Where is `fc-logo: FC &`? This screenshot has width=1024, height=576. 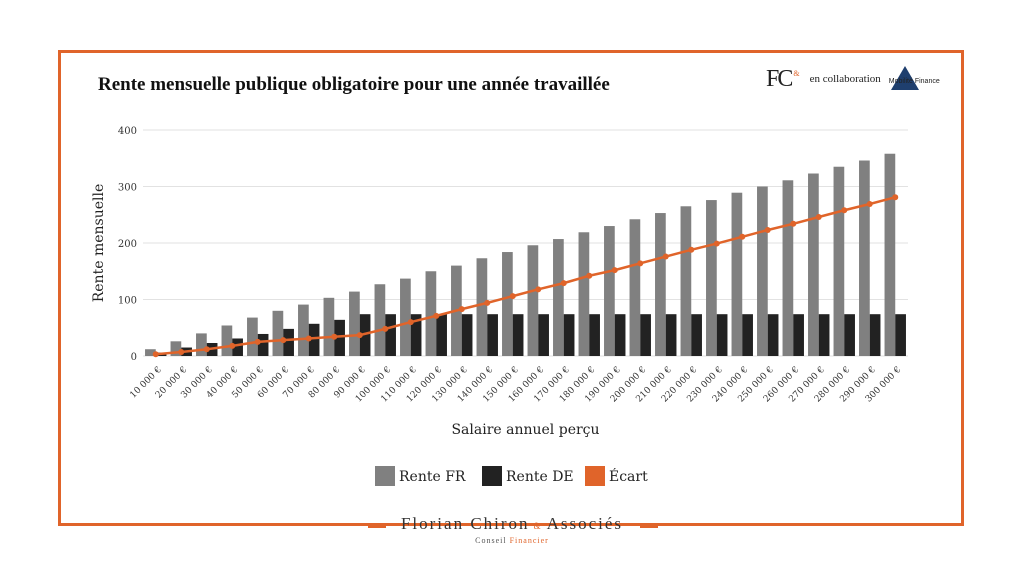
fc-logo: FC & is located at coordinates (783, 79).